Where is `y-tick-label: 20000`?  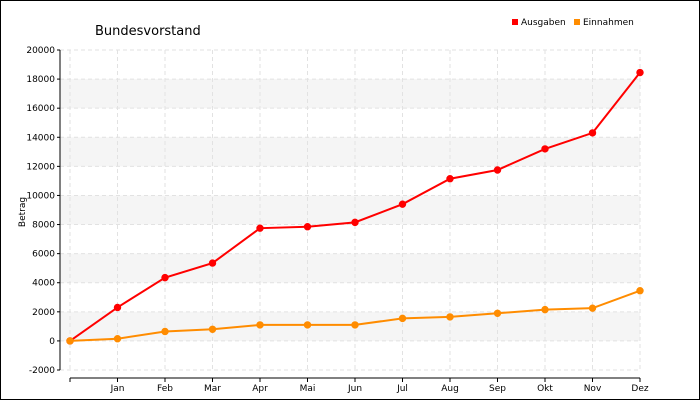
y-tick-label: 20000 is located at coordinates (40, 51).